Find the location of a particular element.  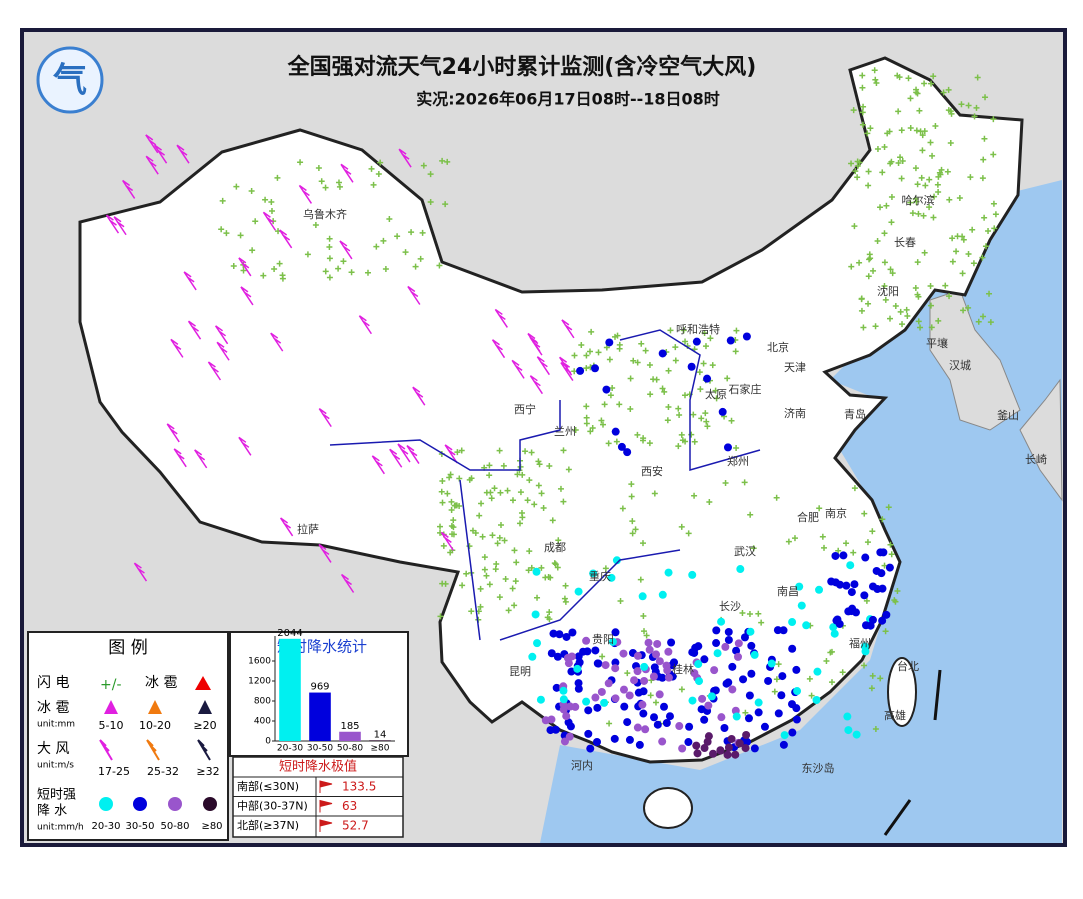

boundary-dashes is located at coordinates (912, 752).